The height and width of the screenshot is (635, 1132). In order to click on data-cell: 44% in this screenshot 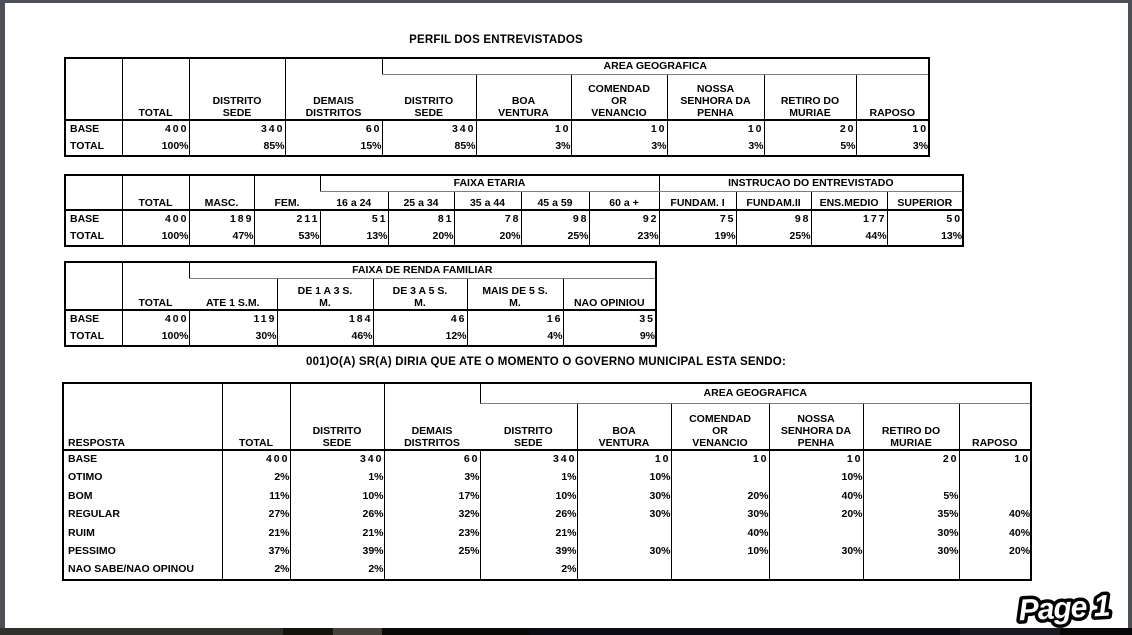, I will do `click(849, 237)`.